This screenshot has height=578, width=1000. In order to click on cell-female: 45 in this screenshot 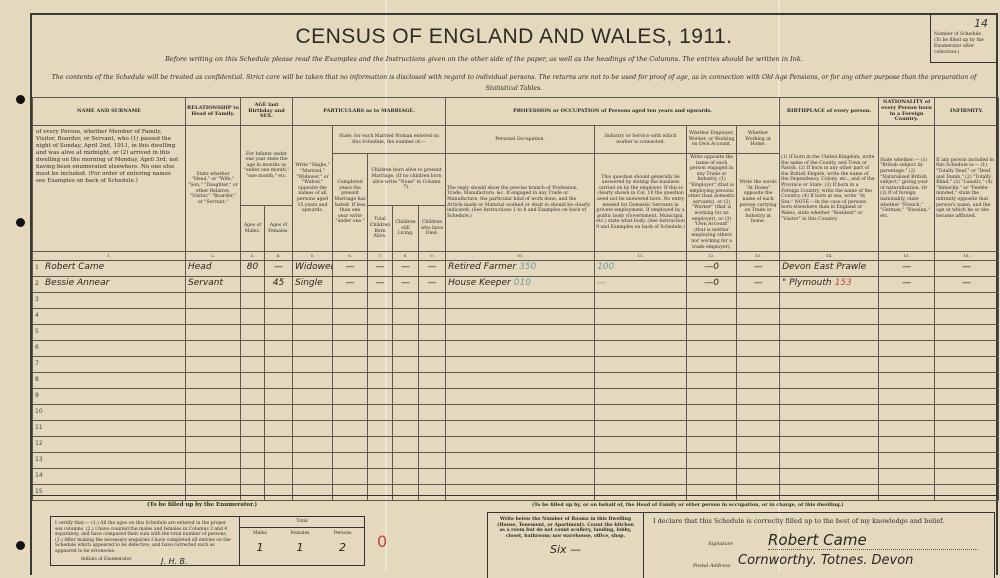, I will do `click(278, 284)`.